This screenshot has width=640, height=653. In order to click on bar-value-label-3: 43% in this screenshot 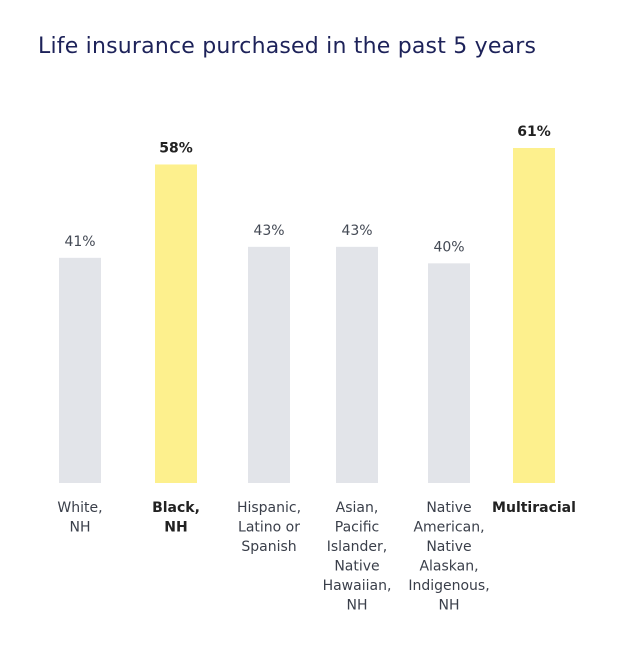, I will do `click(356, 231)`.